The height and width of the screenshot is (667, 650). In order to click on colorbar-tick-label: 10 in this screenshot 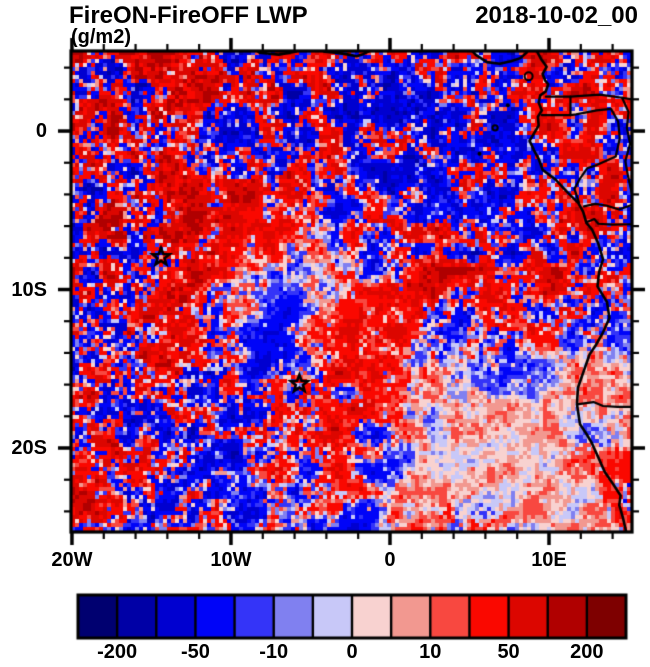, I will do `click(430, 652)`.